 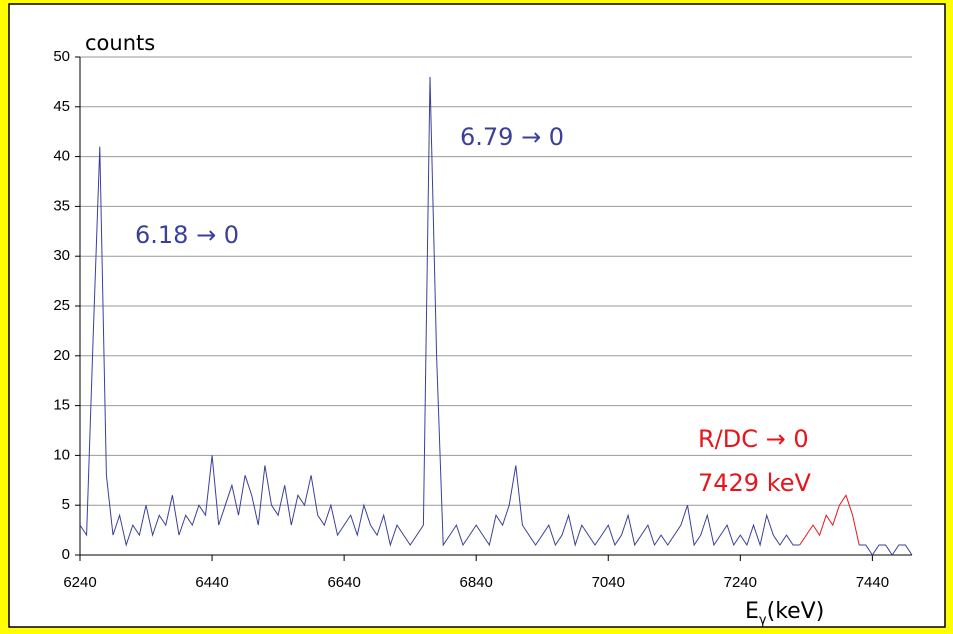 I want to click on x-tick-label: 7240, so click(x=740, y=582).